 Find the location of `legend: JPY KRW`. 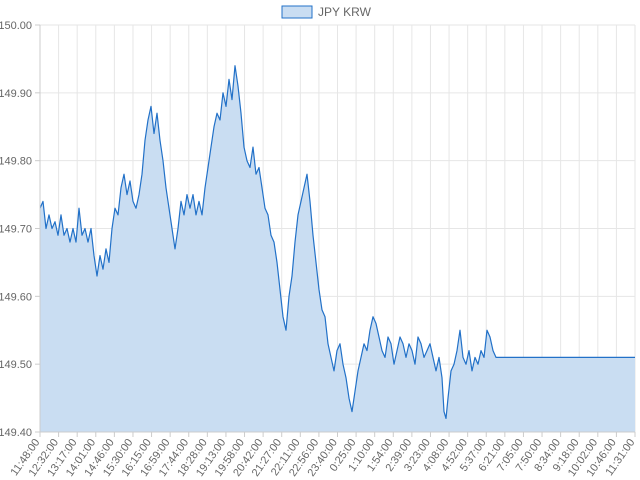

legend: JPY KRW is located at coordinates (326, 12).